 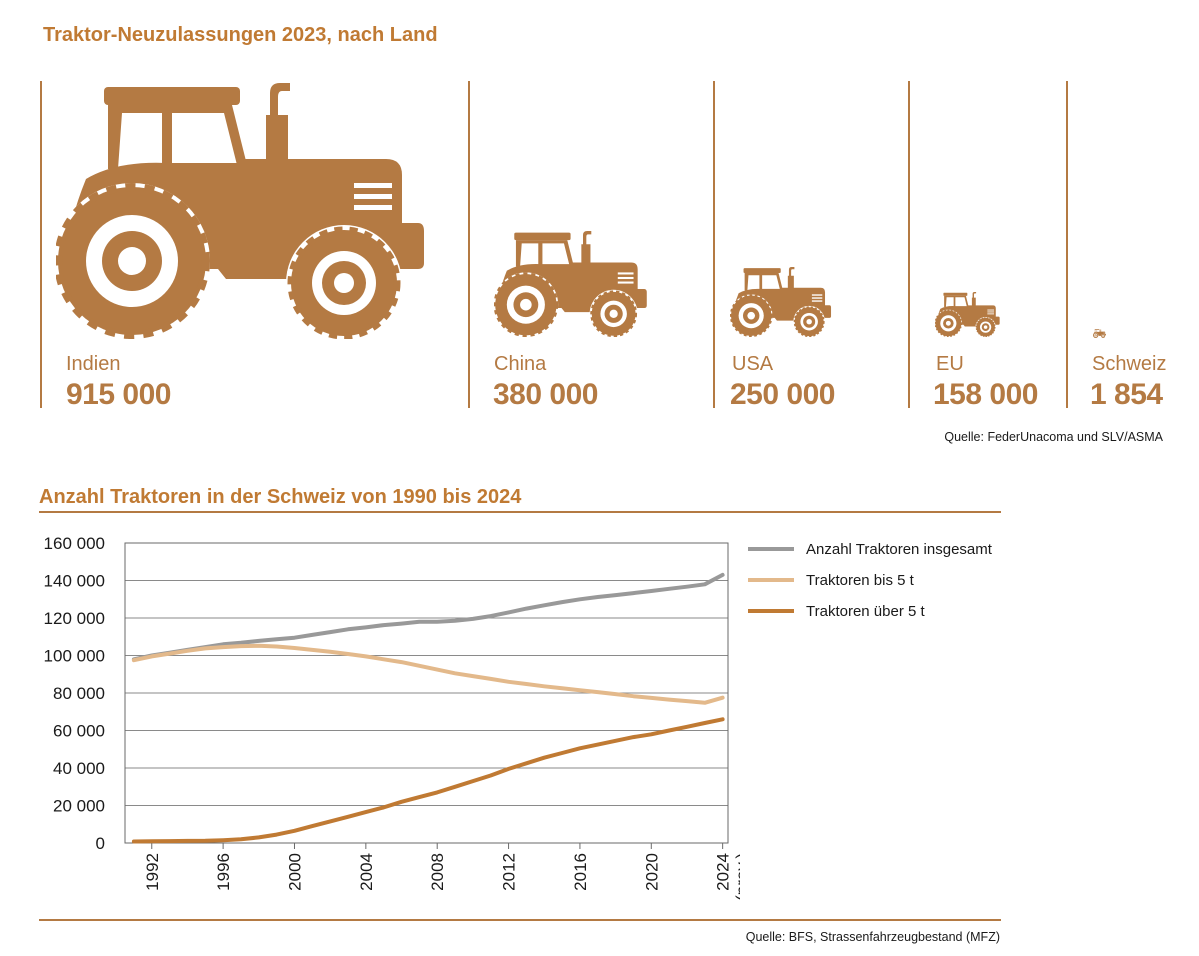 I want to click on x-tick-label-5: 2012, so click(x=509, y=872).